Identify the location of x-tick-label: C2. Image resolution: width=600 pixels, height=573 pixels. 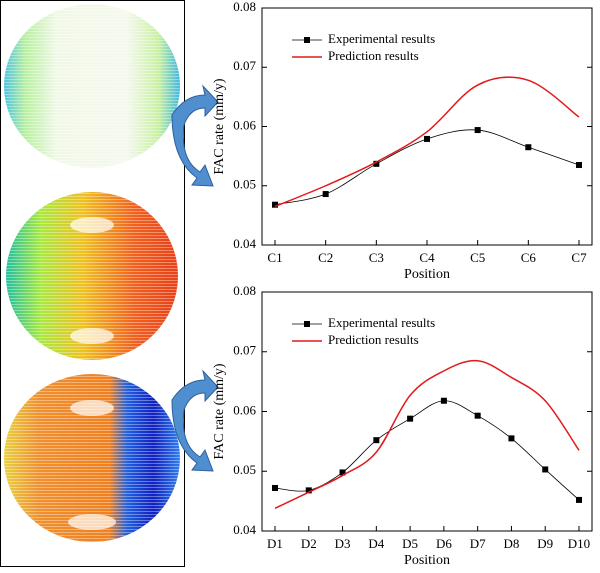
(325, 257).